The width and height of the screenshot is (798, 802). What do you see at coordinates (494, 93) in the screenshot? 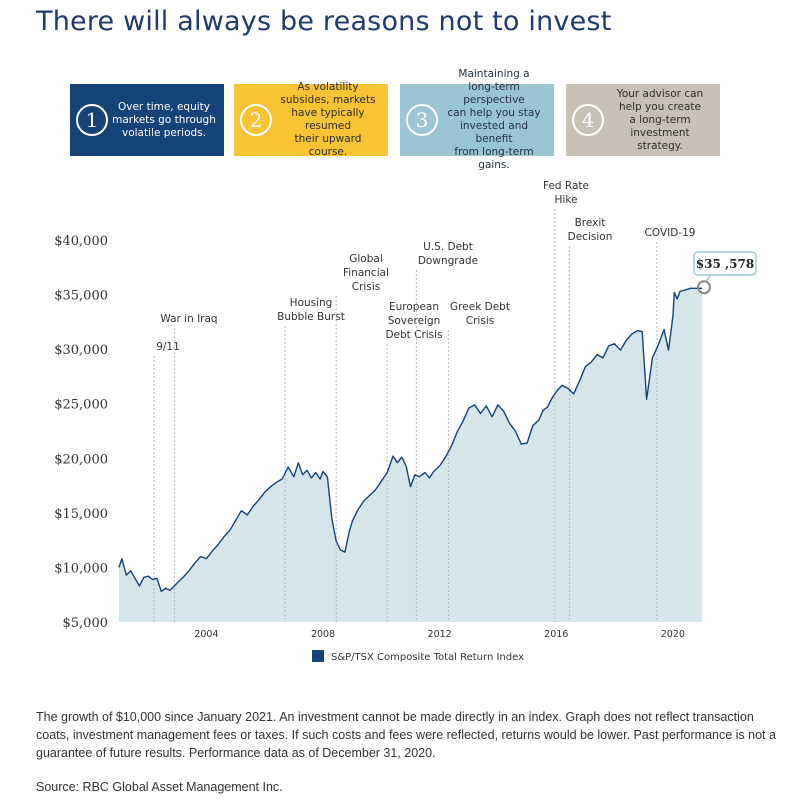
I see `info-box-3-line: long-term perspective` at bounding box center [494, 93].